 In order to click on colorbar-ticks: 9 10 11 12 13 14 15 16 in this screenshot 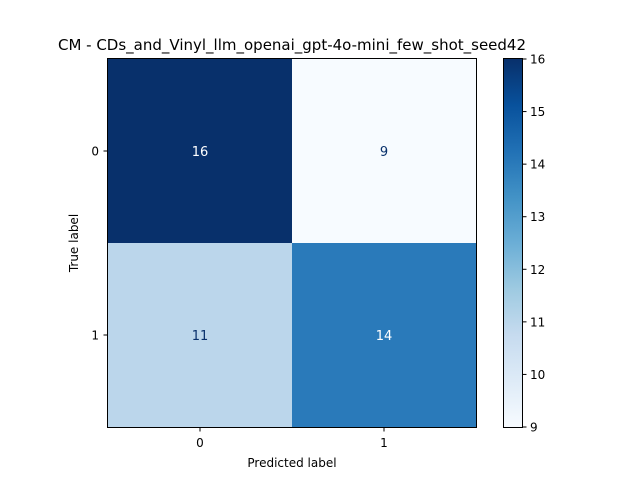, I will do `click(533, 244)`.